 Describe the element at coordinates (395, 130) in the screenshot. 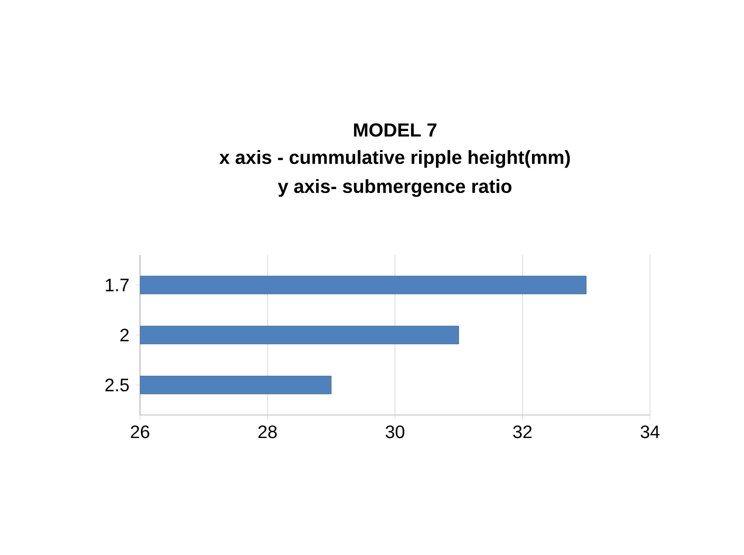

I see `chart-title: MODEL 7` at that location.